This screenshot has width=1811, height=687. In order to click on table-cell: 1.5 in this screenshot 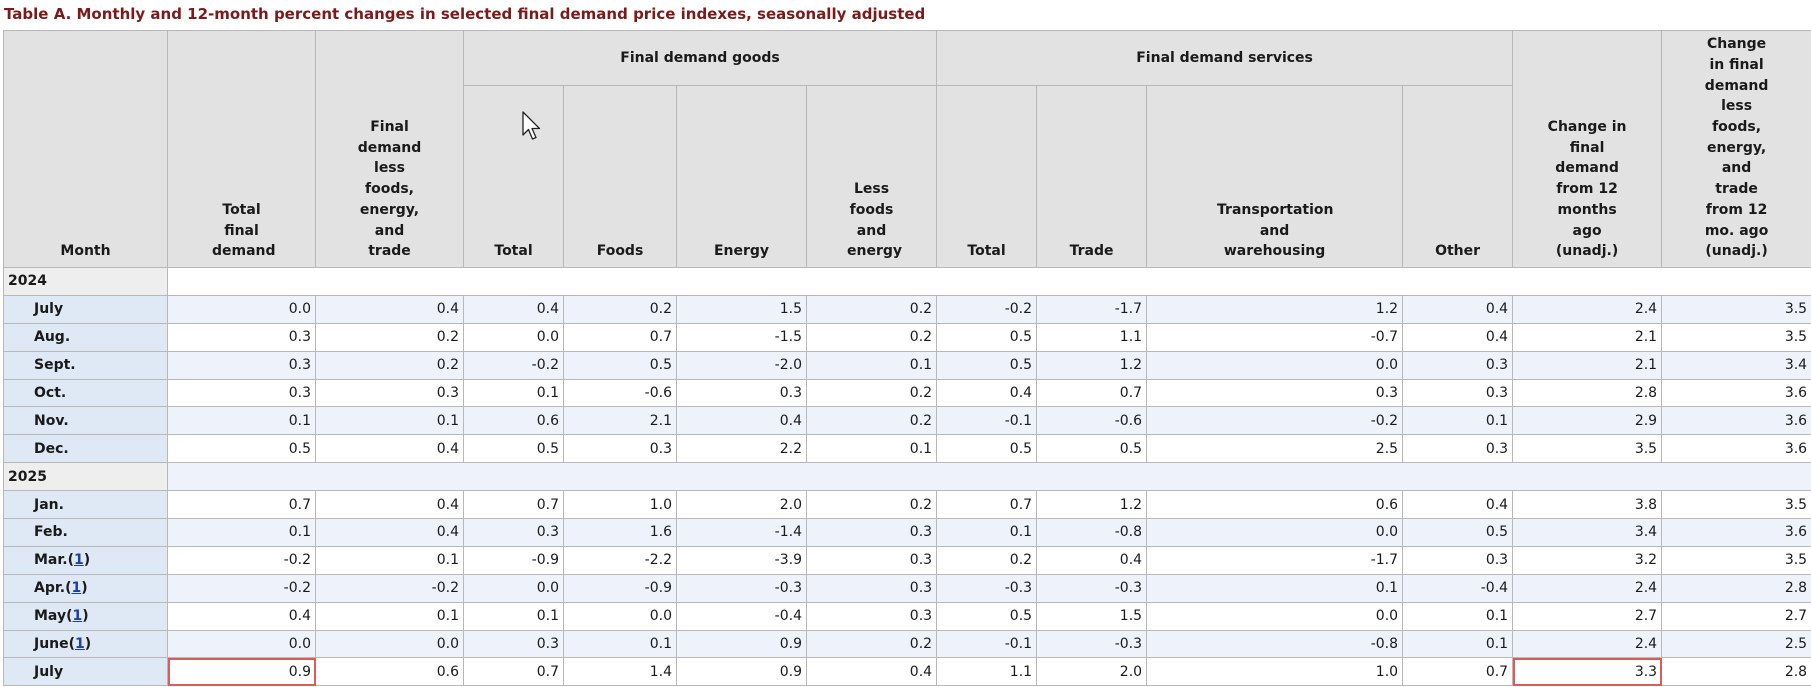, I will do `click(1092, 616)`.